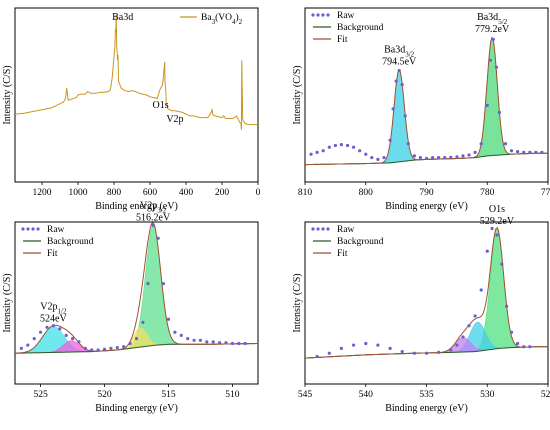 This screenshot has width=550, height=430. I want to click on annotation-o1s: O1s, so click(161, 105).